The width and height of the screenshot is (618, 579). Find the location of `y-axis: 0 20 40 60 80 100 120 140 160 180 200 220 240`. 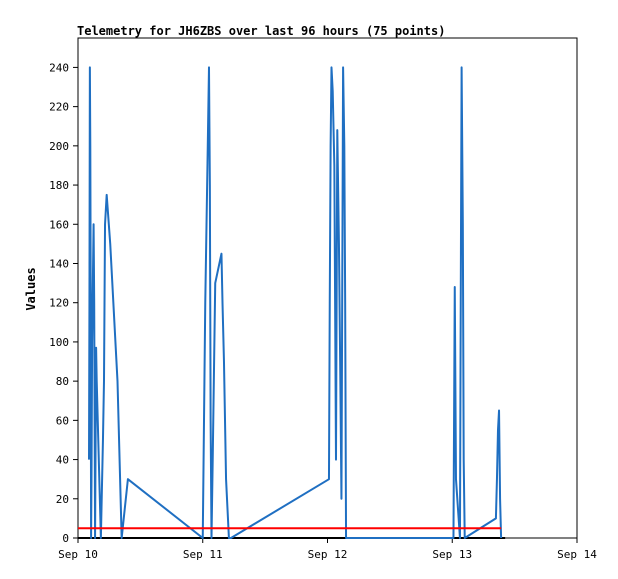

y-axis: 0 20 40 60 80 100 120 140 160 180 200 220 240 is located at coordinates (63, 303).